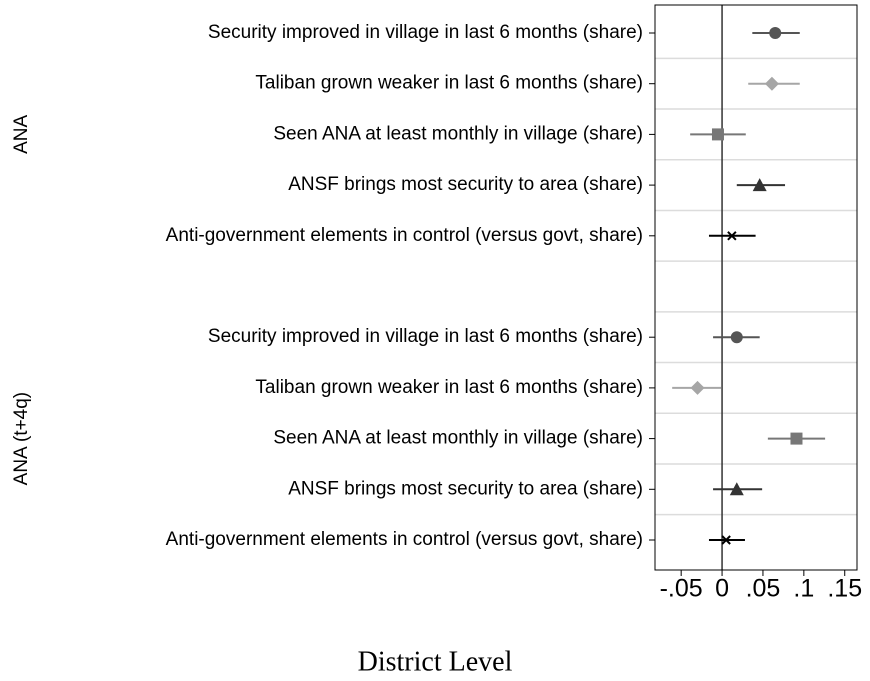 This screenshot has height=681, width=870. I want to click on group-label: ANA (t+4q), so click(21, 438).